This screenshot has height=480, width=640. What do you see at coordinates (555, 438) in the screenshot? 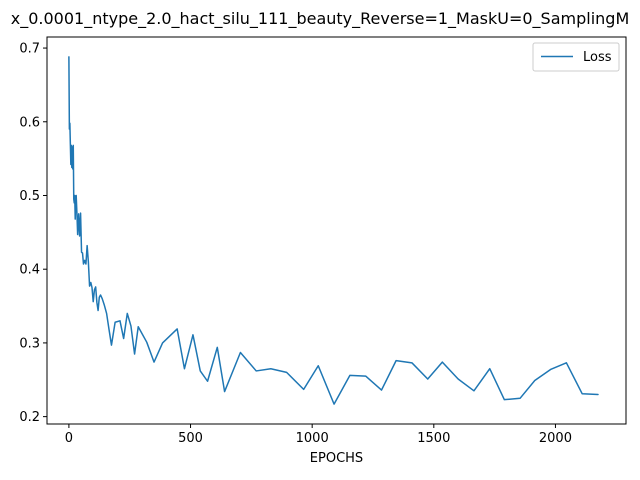
I see `x-tick-label: 2000` at bounding box center [555, 438].